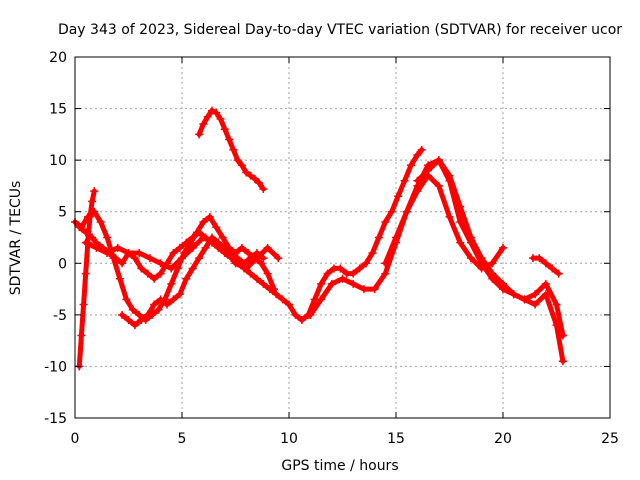 Image resolution: width=640 pixels, height=480 pixels. I want to click on y-tick-label: -10, so click(55, 367).